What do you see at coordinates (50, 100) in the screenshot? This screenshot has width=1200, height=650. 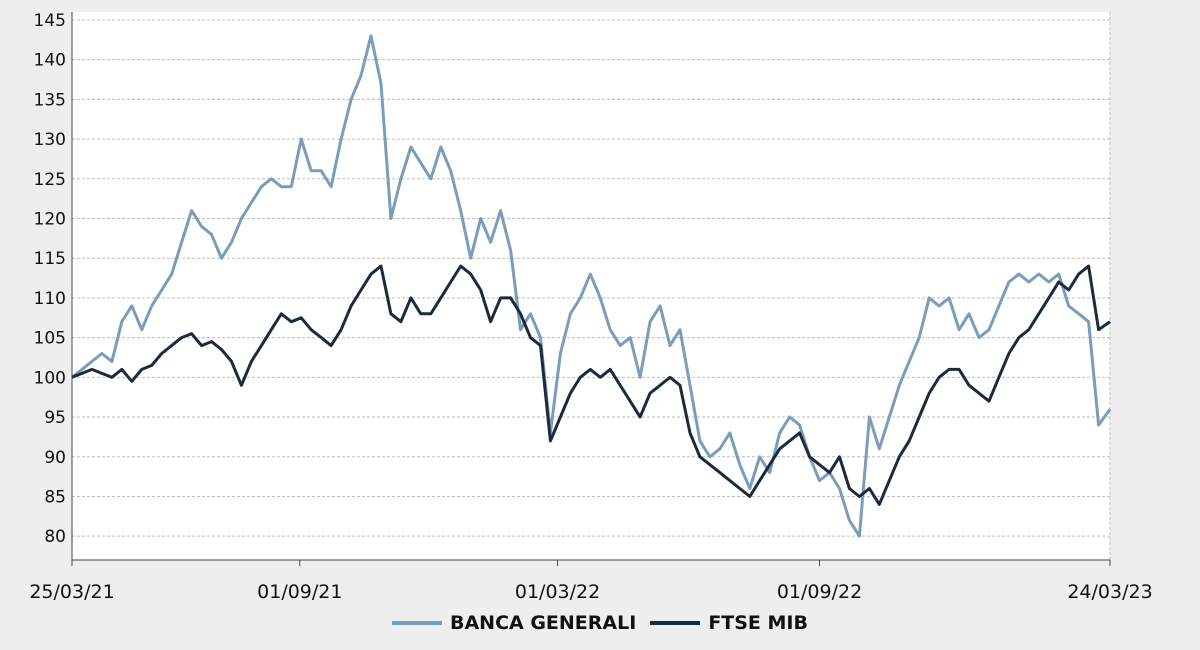 I see `y-tick-label: 135` at bounding box center [50, 100].